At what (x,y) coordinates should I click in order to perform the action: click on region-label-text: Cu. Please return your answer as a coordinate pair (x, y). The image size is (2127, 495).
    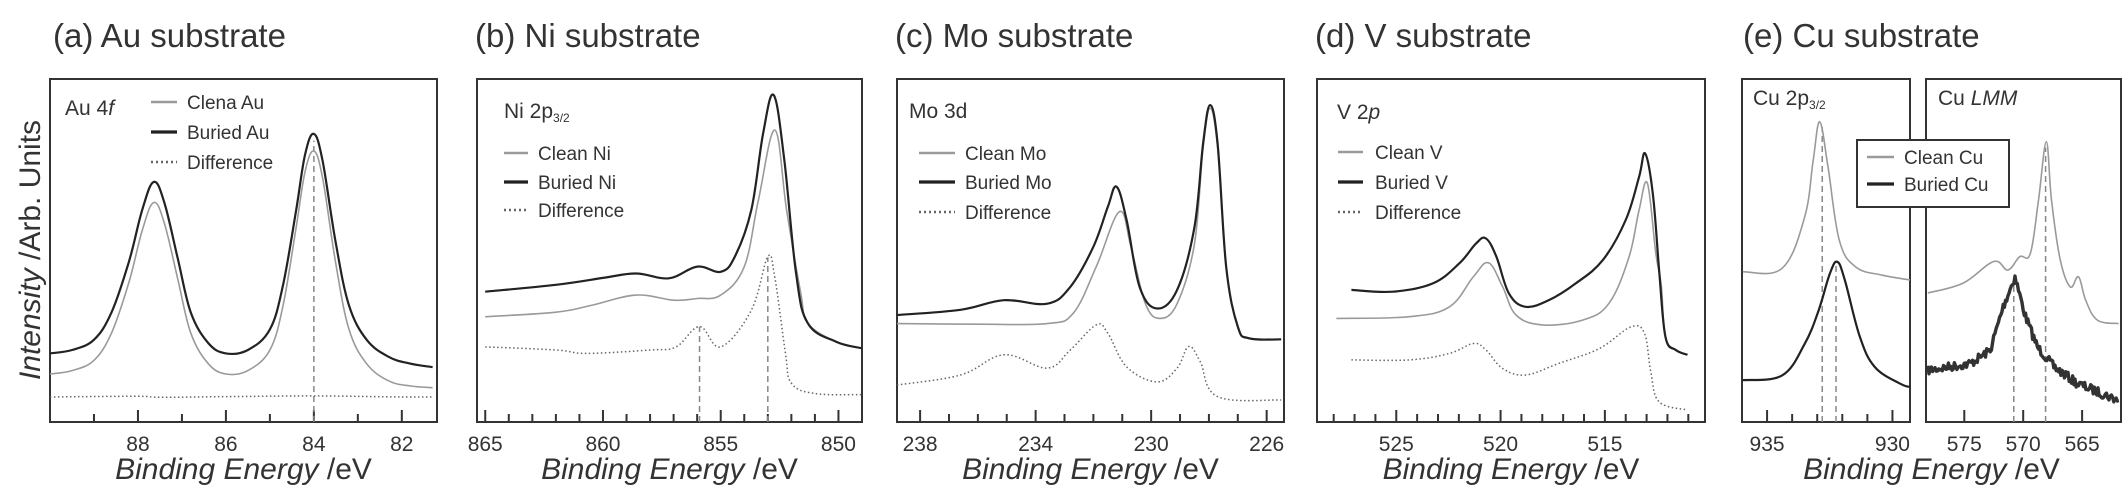
    Looking at the image, I should click on (1954, 98).